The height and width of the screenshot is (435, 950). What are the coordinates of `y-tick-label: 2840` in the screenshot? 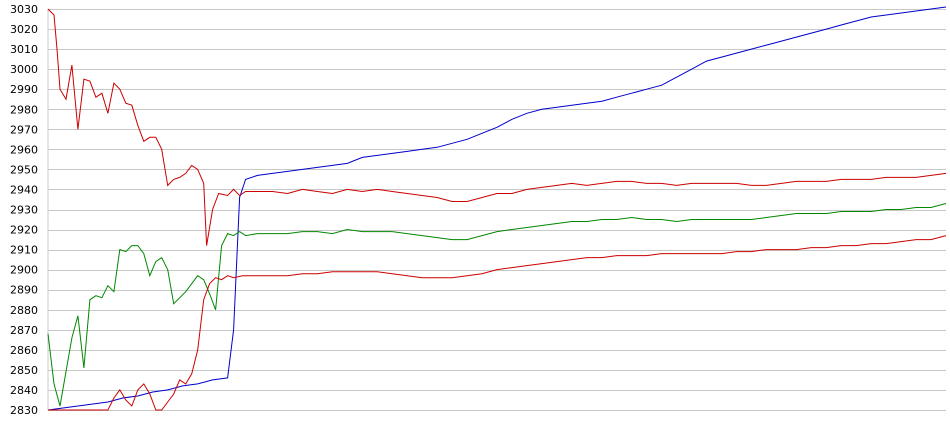 It's located at (24, 390).